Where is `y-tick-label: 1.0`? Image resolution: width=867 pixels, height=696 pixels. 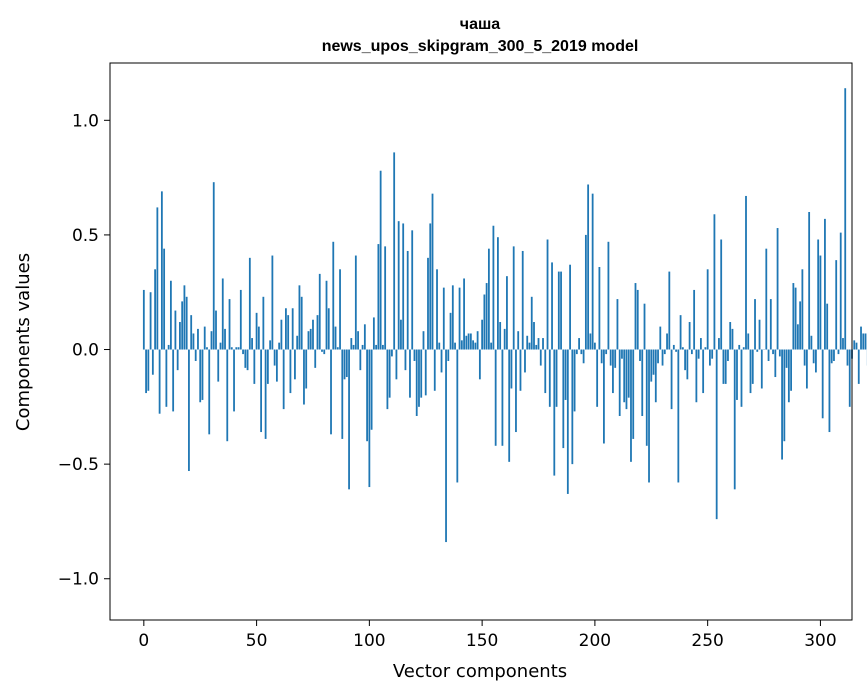
y-tick-label: 1.0 is located at coordinates (85, 121).